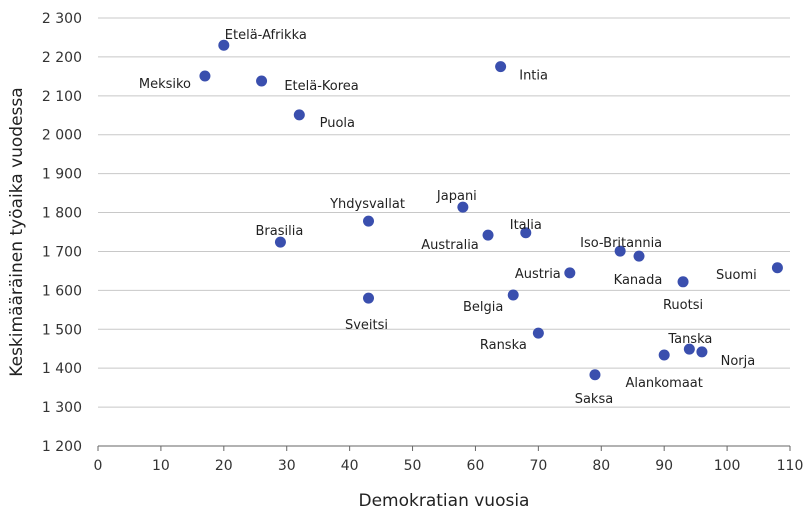 The height and width of the screenshot is (529, 810). I want to click on point-label: Intia, so click(533, 76).